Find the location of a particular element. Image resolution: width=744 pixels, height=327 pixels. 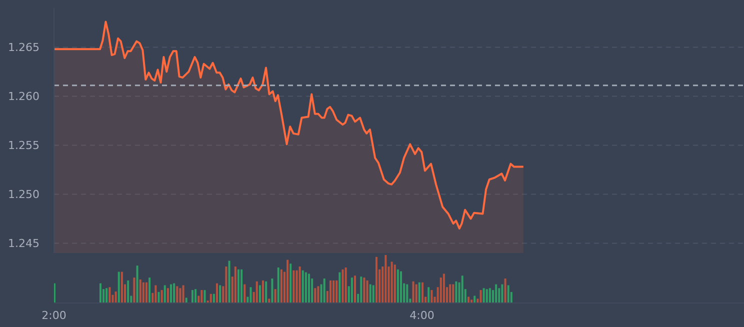

y-tick-label: 1.265 is located at coordinates (24, 47).